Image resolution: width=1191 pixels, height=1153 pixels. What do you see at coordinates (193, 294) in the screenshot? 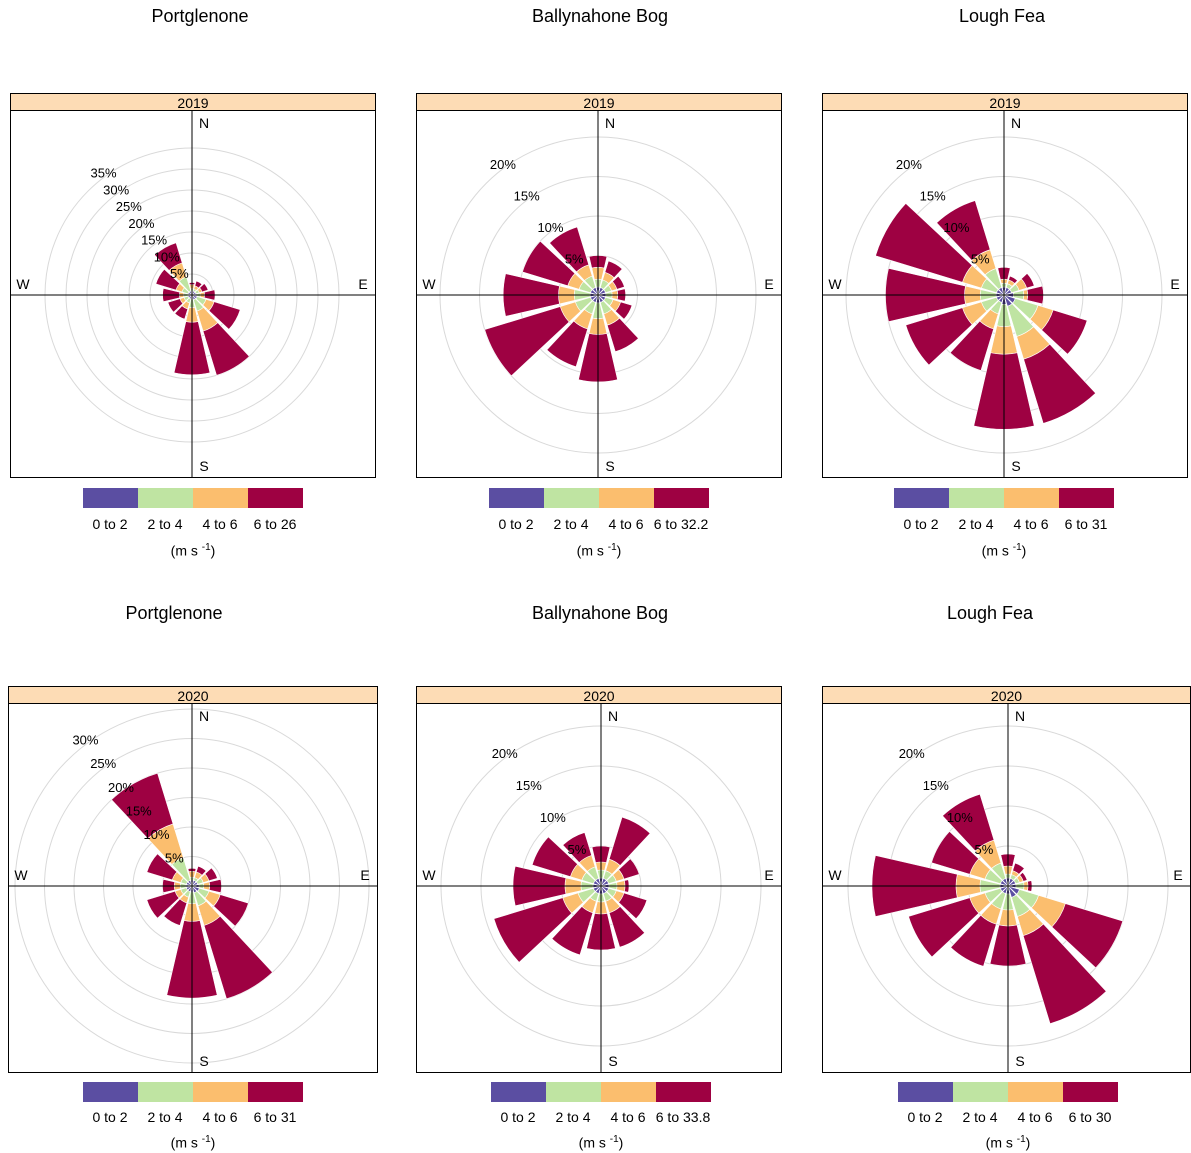
I see `wind-rose-svg: N S W E 5% 10%15% 20% 25% 30%35%` at bounding box center [193, 294].